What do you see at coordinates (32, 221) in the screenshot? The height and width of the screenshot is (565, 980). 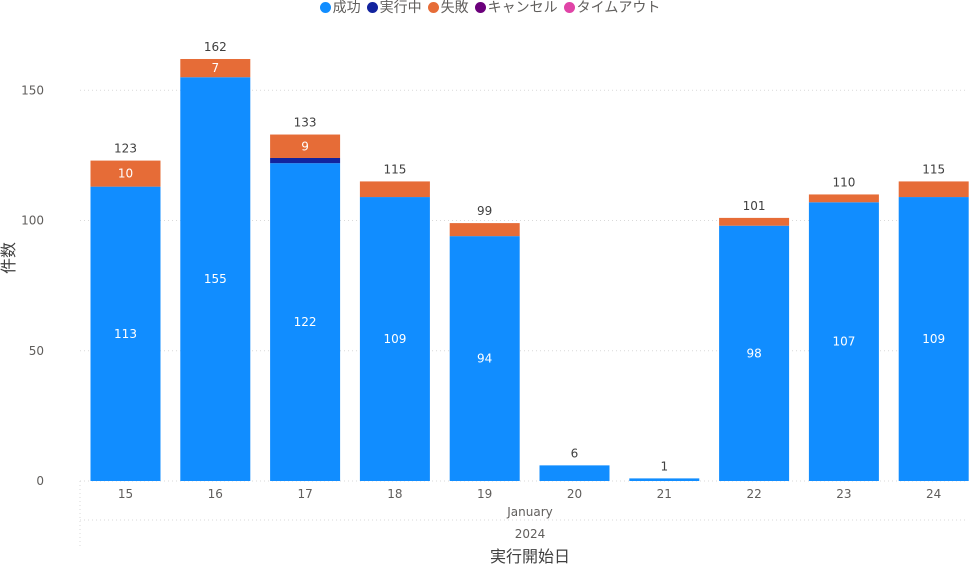 I see `y-tick-label: 100` at bounding box center [32, 221].